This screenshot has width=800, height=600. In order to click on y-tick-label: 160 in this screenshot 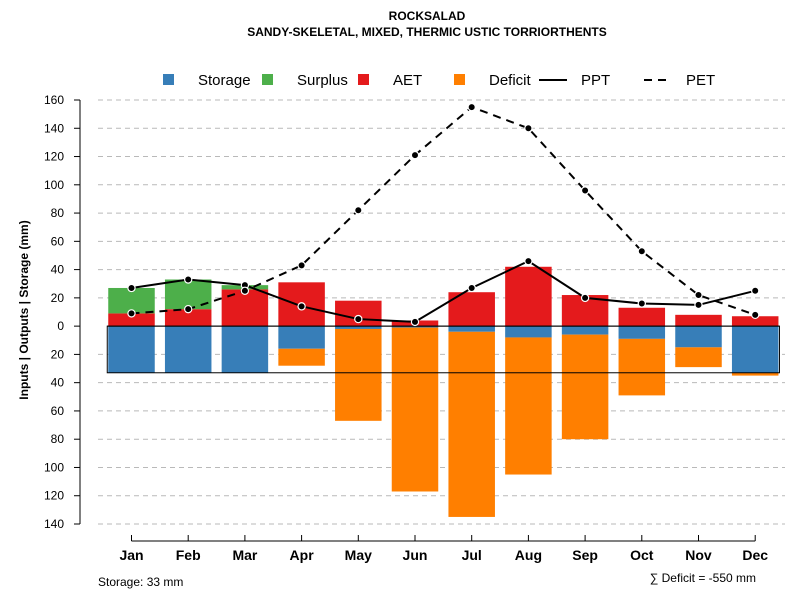, I will do `click(54, 100)`.